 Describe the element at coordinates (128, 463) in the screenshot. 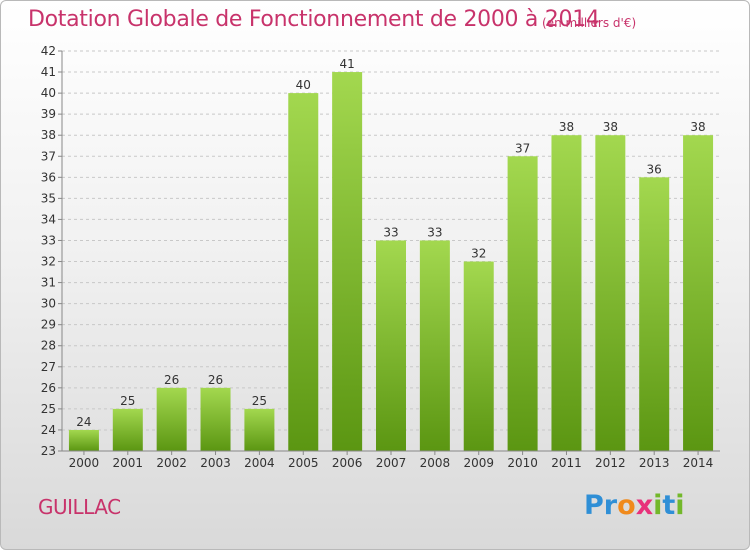

I see `x-tick-label: 2001` at that location.